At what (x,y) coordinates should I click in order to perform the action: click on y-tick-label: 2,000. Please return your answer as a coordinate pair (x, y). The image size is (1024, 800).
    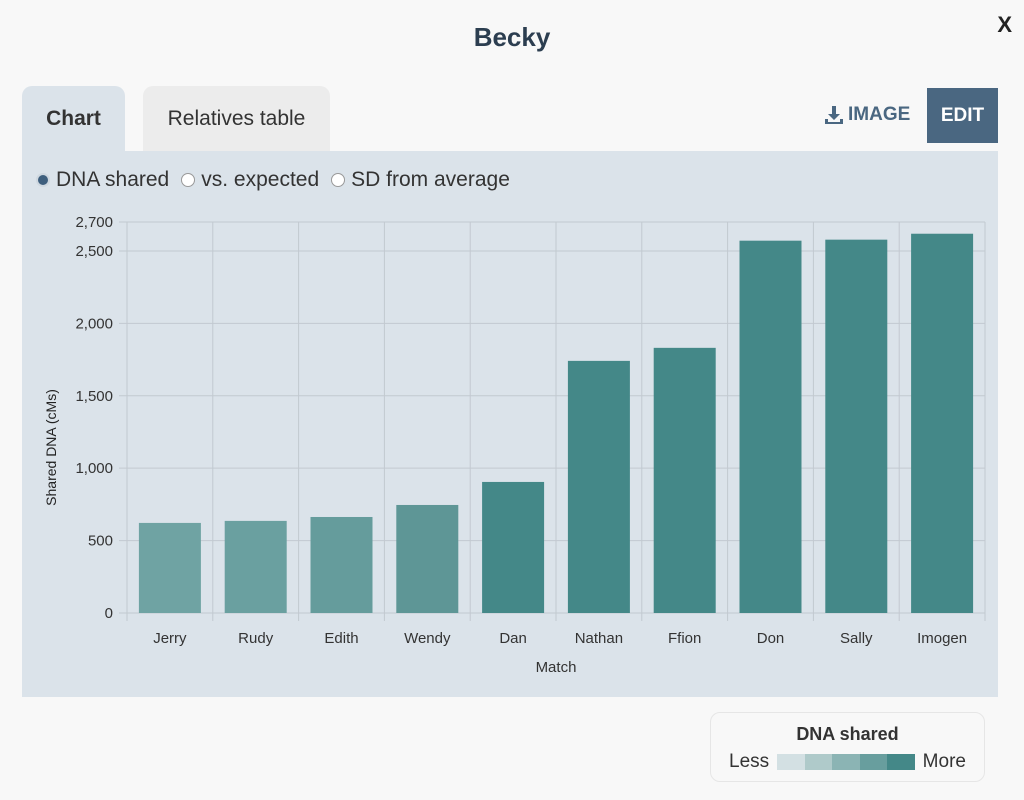
    Looking at the image, I should click on (94, 323).